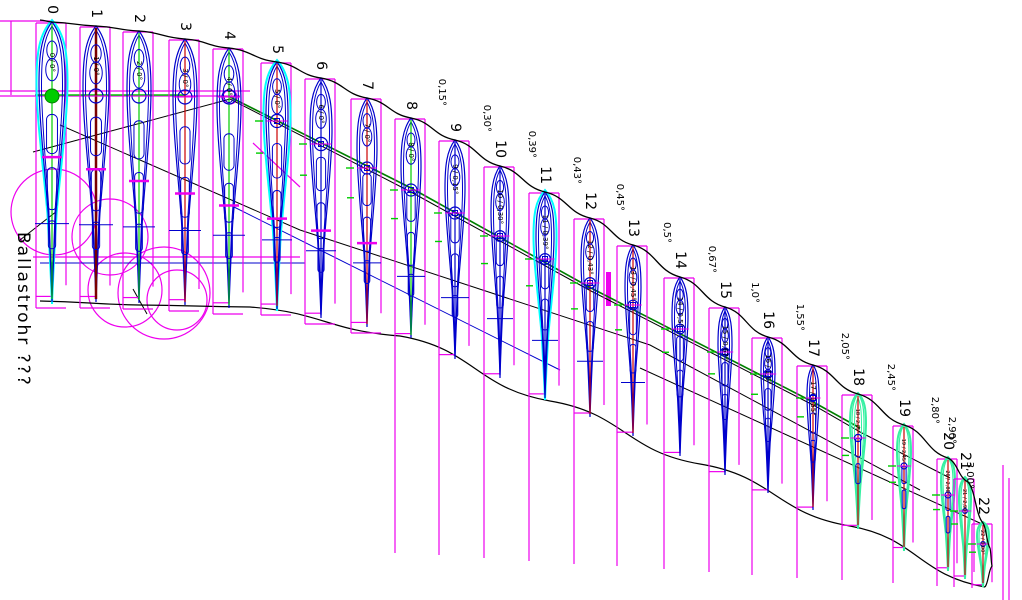 This screenshot has height=600, width=1022. I want to click on rib-interior-label: 12 / 0,43°, so click(590, 257).